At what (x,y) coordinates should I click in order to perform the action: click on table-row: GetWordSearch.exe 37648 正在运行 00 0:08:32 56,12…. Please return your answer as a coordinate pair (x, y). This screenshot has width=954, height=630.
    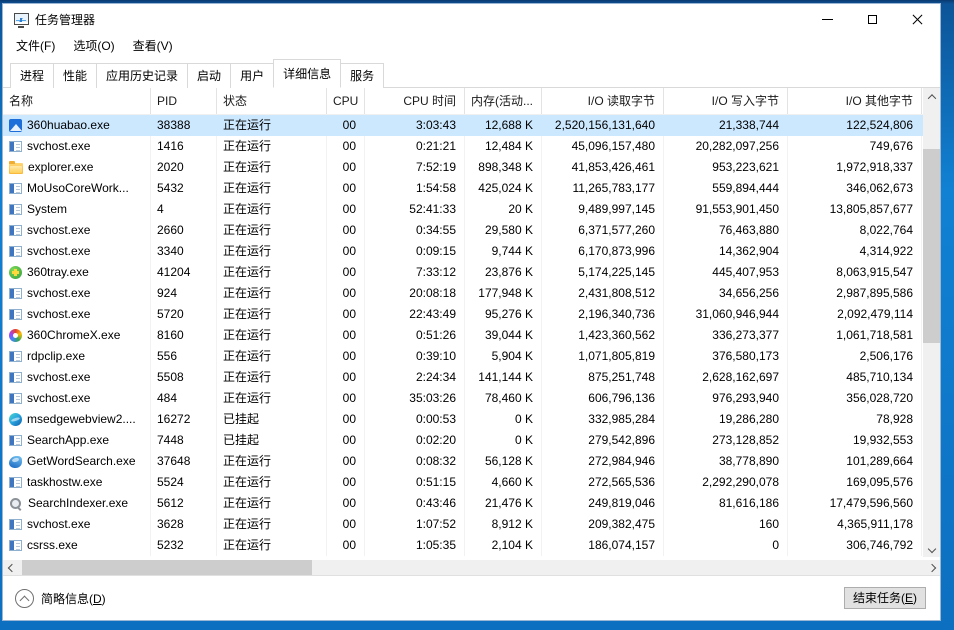
    Looking at the image, I should click on (471, 461).